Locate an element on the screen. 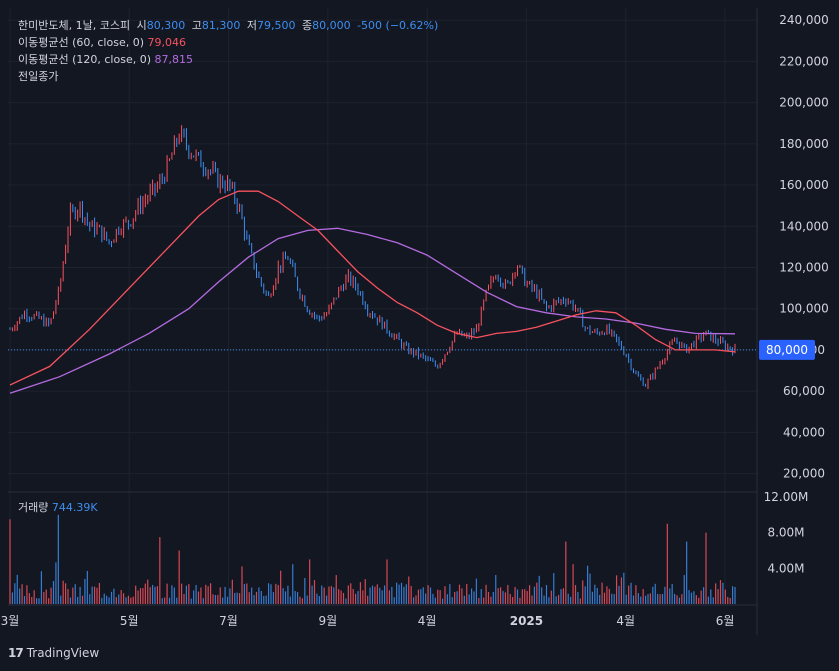  price-badge: 80,000 is located at coordinates (787, 349).